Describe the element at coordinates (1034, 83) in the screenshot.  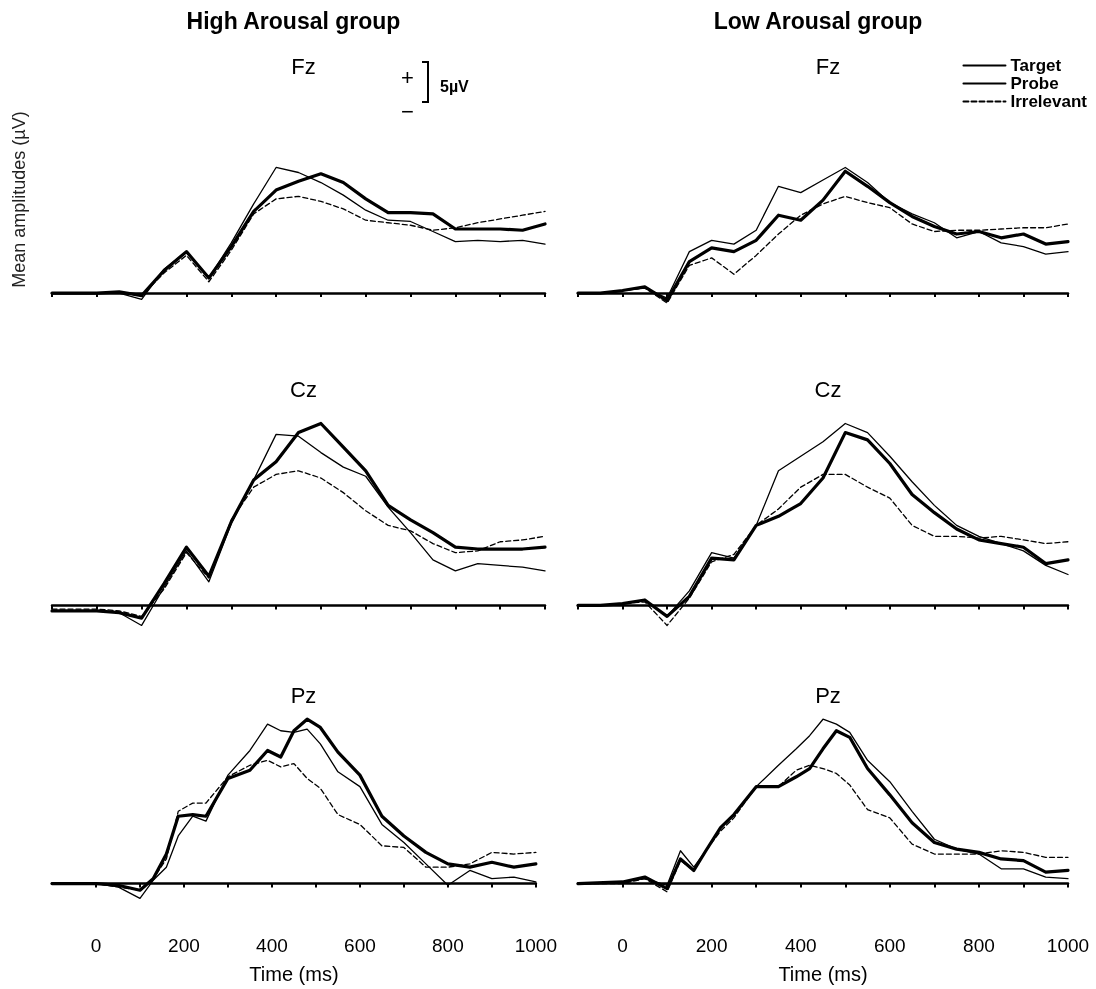
I see `legend-label: Probe` at that location.